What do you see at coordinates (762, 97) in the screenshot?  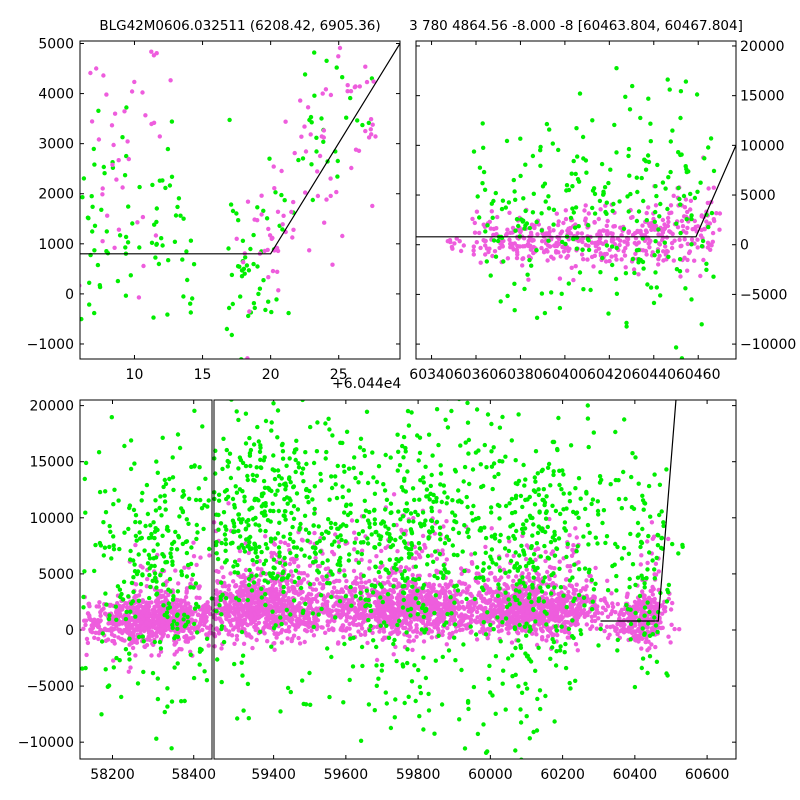 I see `y-tick-label: 15000` at bounding box center [762, 97].